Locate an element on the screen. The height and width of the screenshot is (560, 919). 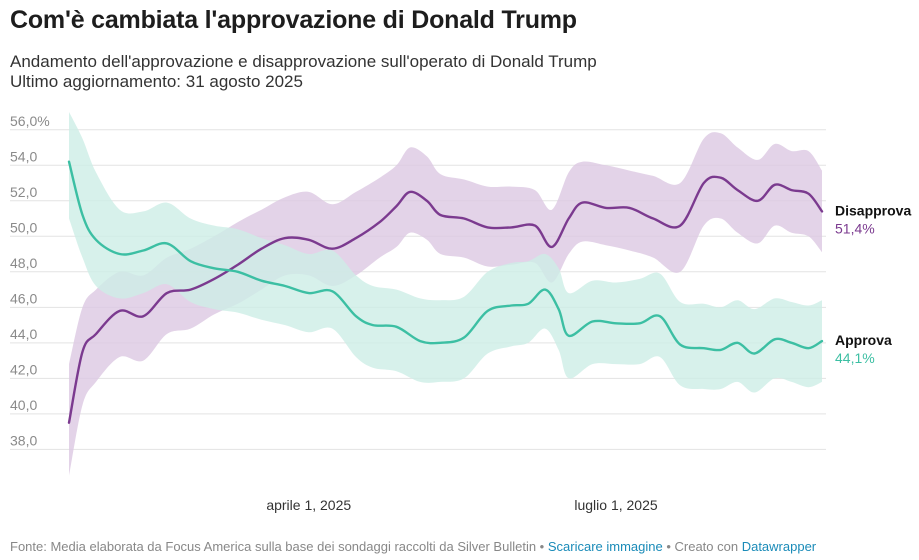
y-tick-label: 56,0% is located at coordinates (30, 121).